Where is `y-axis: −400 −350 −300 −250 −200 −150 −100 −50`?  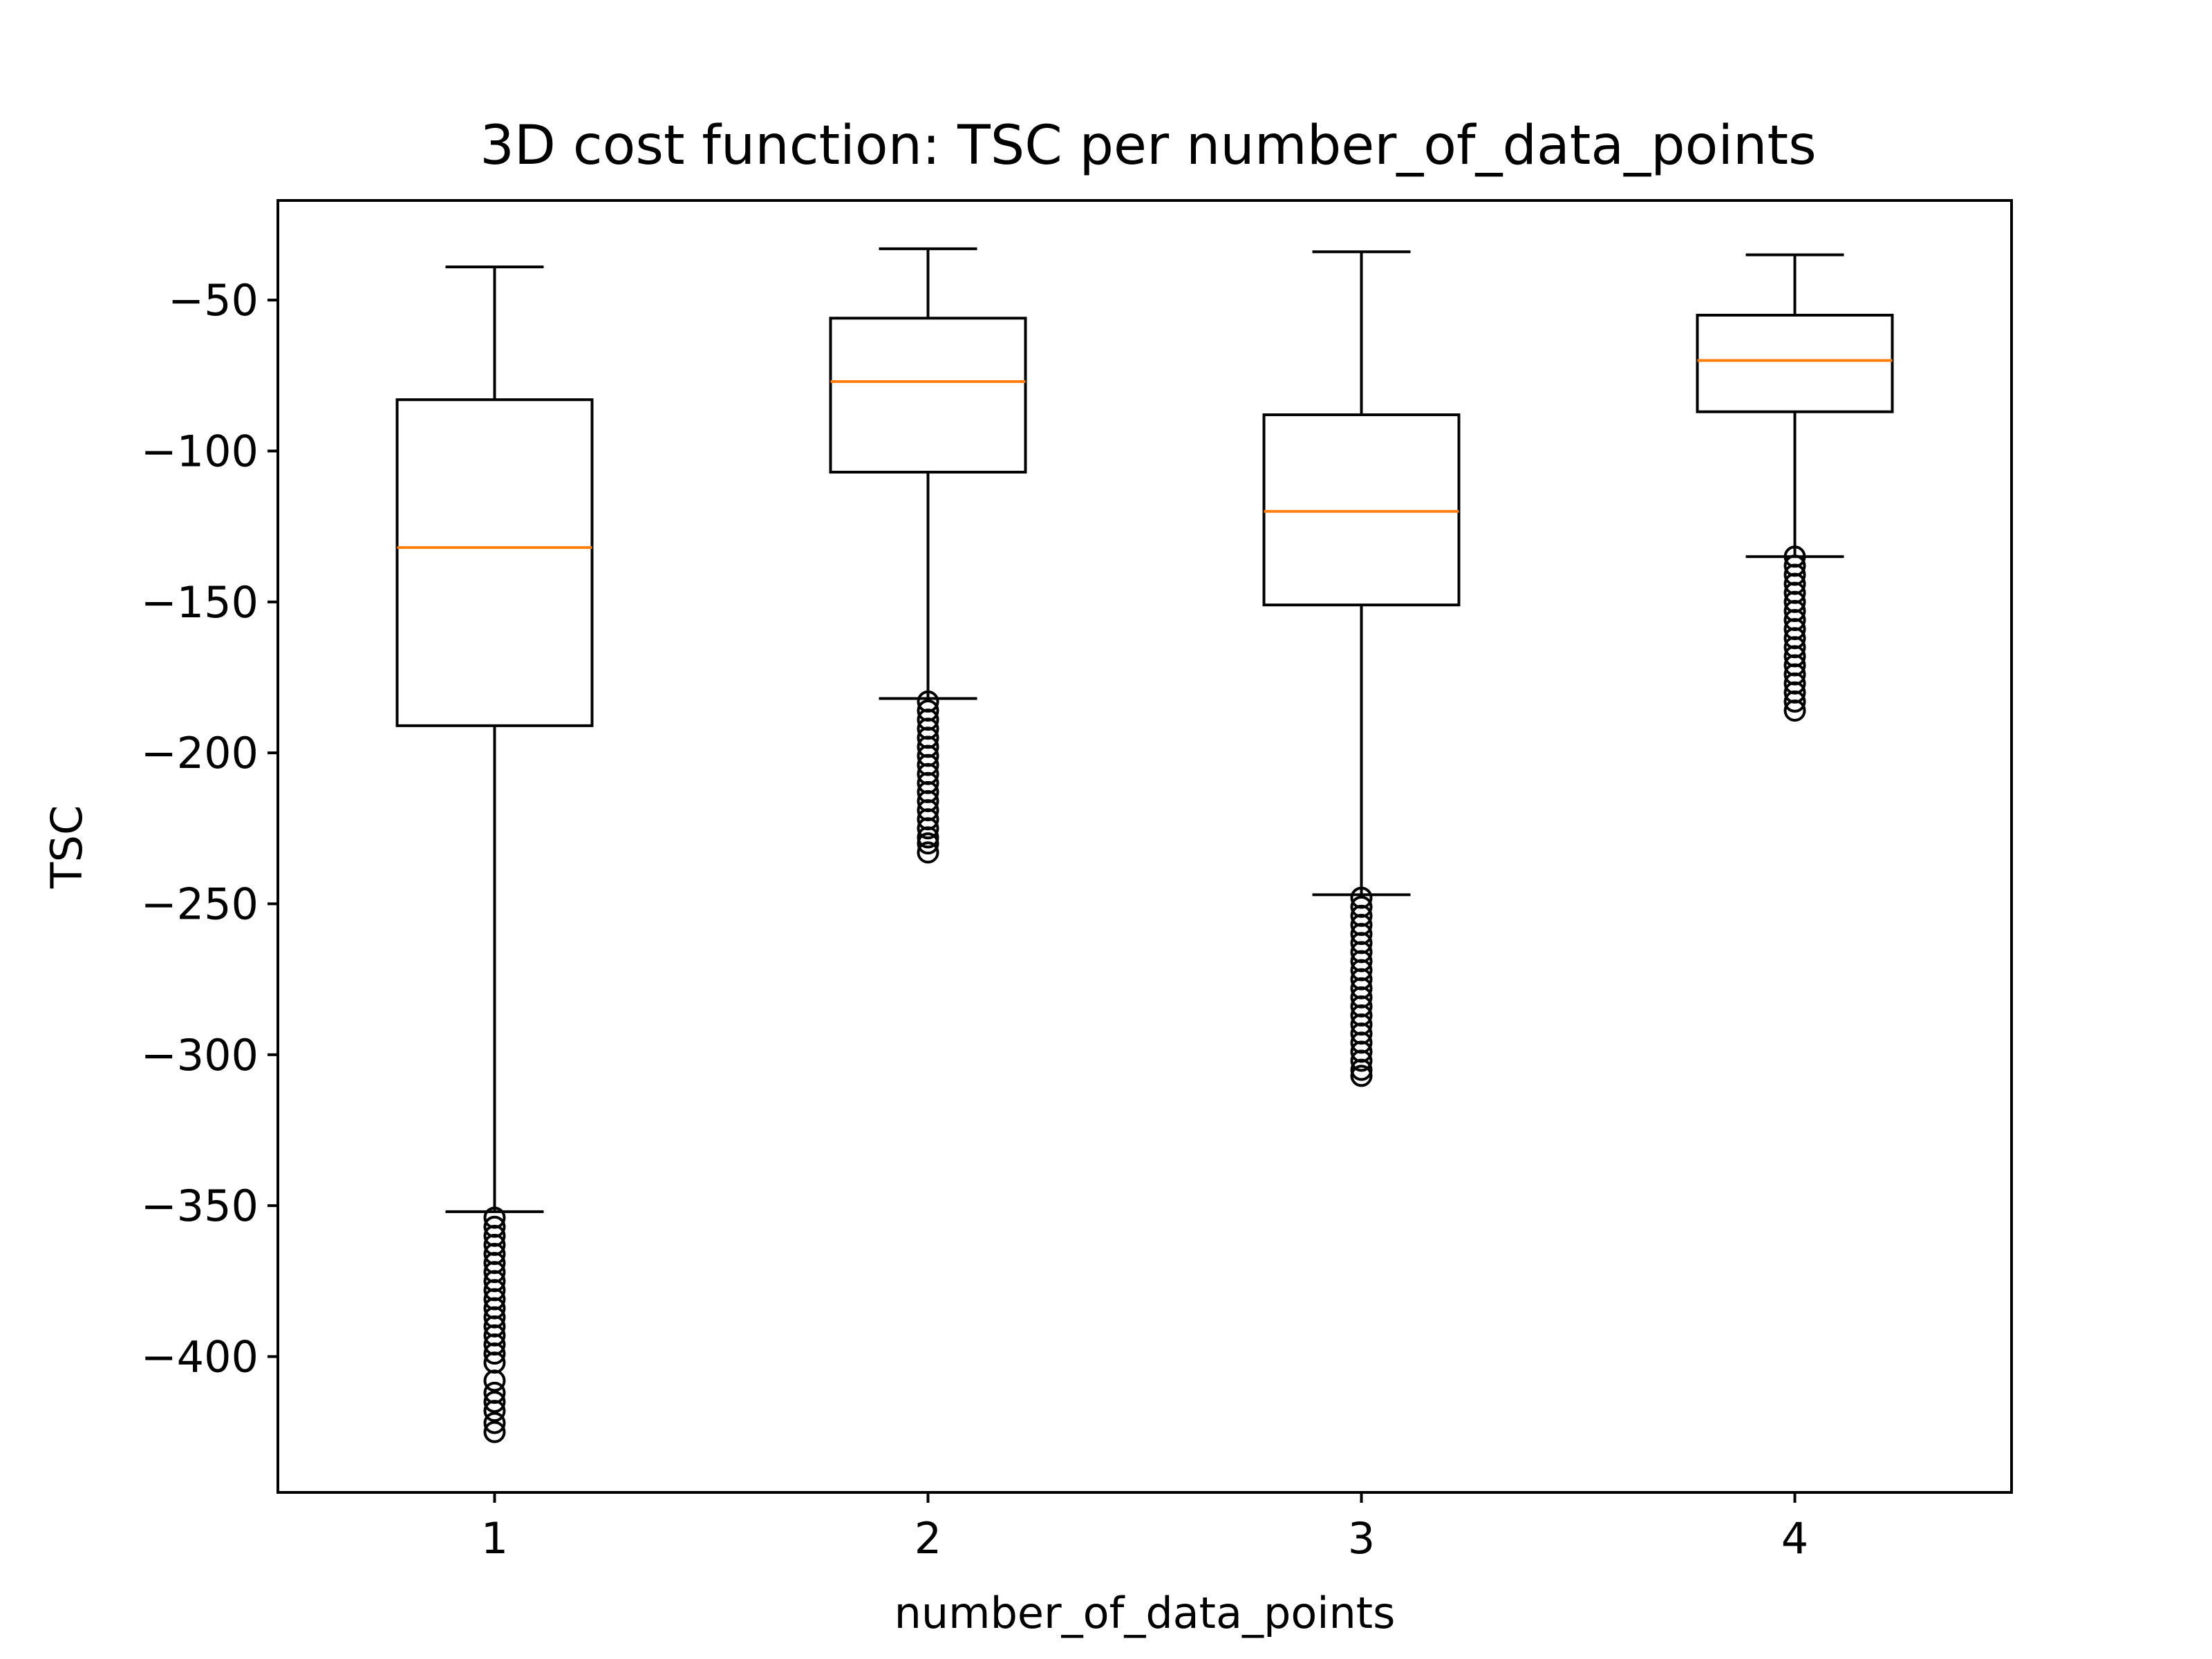 y-axis: −400 −350 −300 −250 −200 −150 −100 −50 is located at coordinates (209, 828).